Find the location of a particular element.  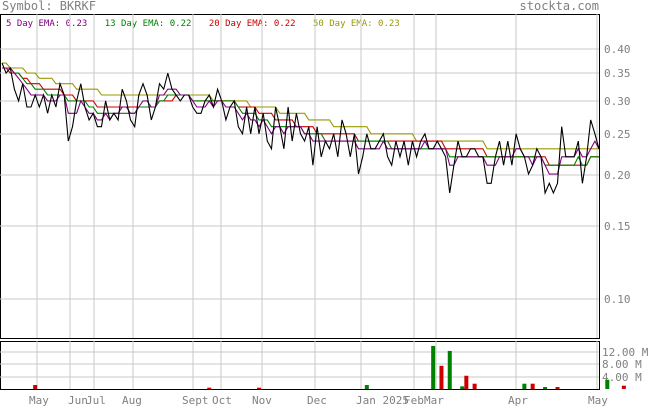

x-tick-label: Jun is located at coordinates (78, 400).